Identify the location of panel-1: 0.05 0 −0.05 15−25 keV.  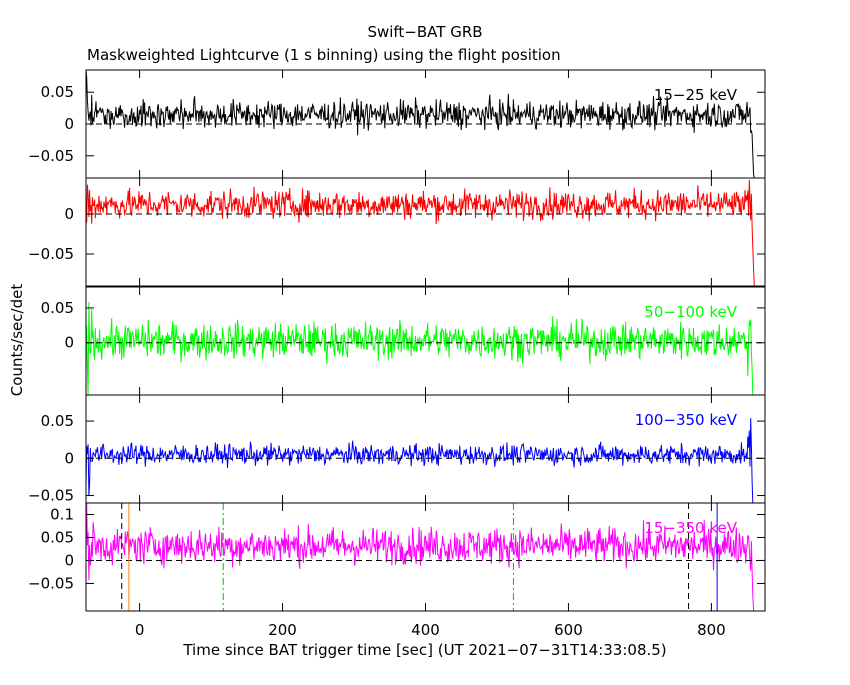
(397, 124).